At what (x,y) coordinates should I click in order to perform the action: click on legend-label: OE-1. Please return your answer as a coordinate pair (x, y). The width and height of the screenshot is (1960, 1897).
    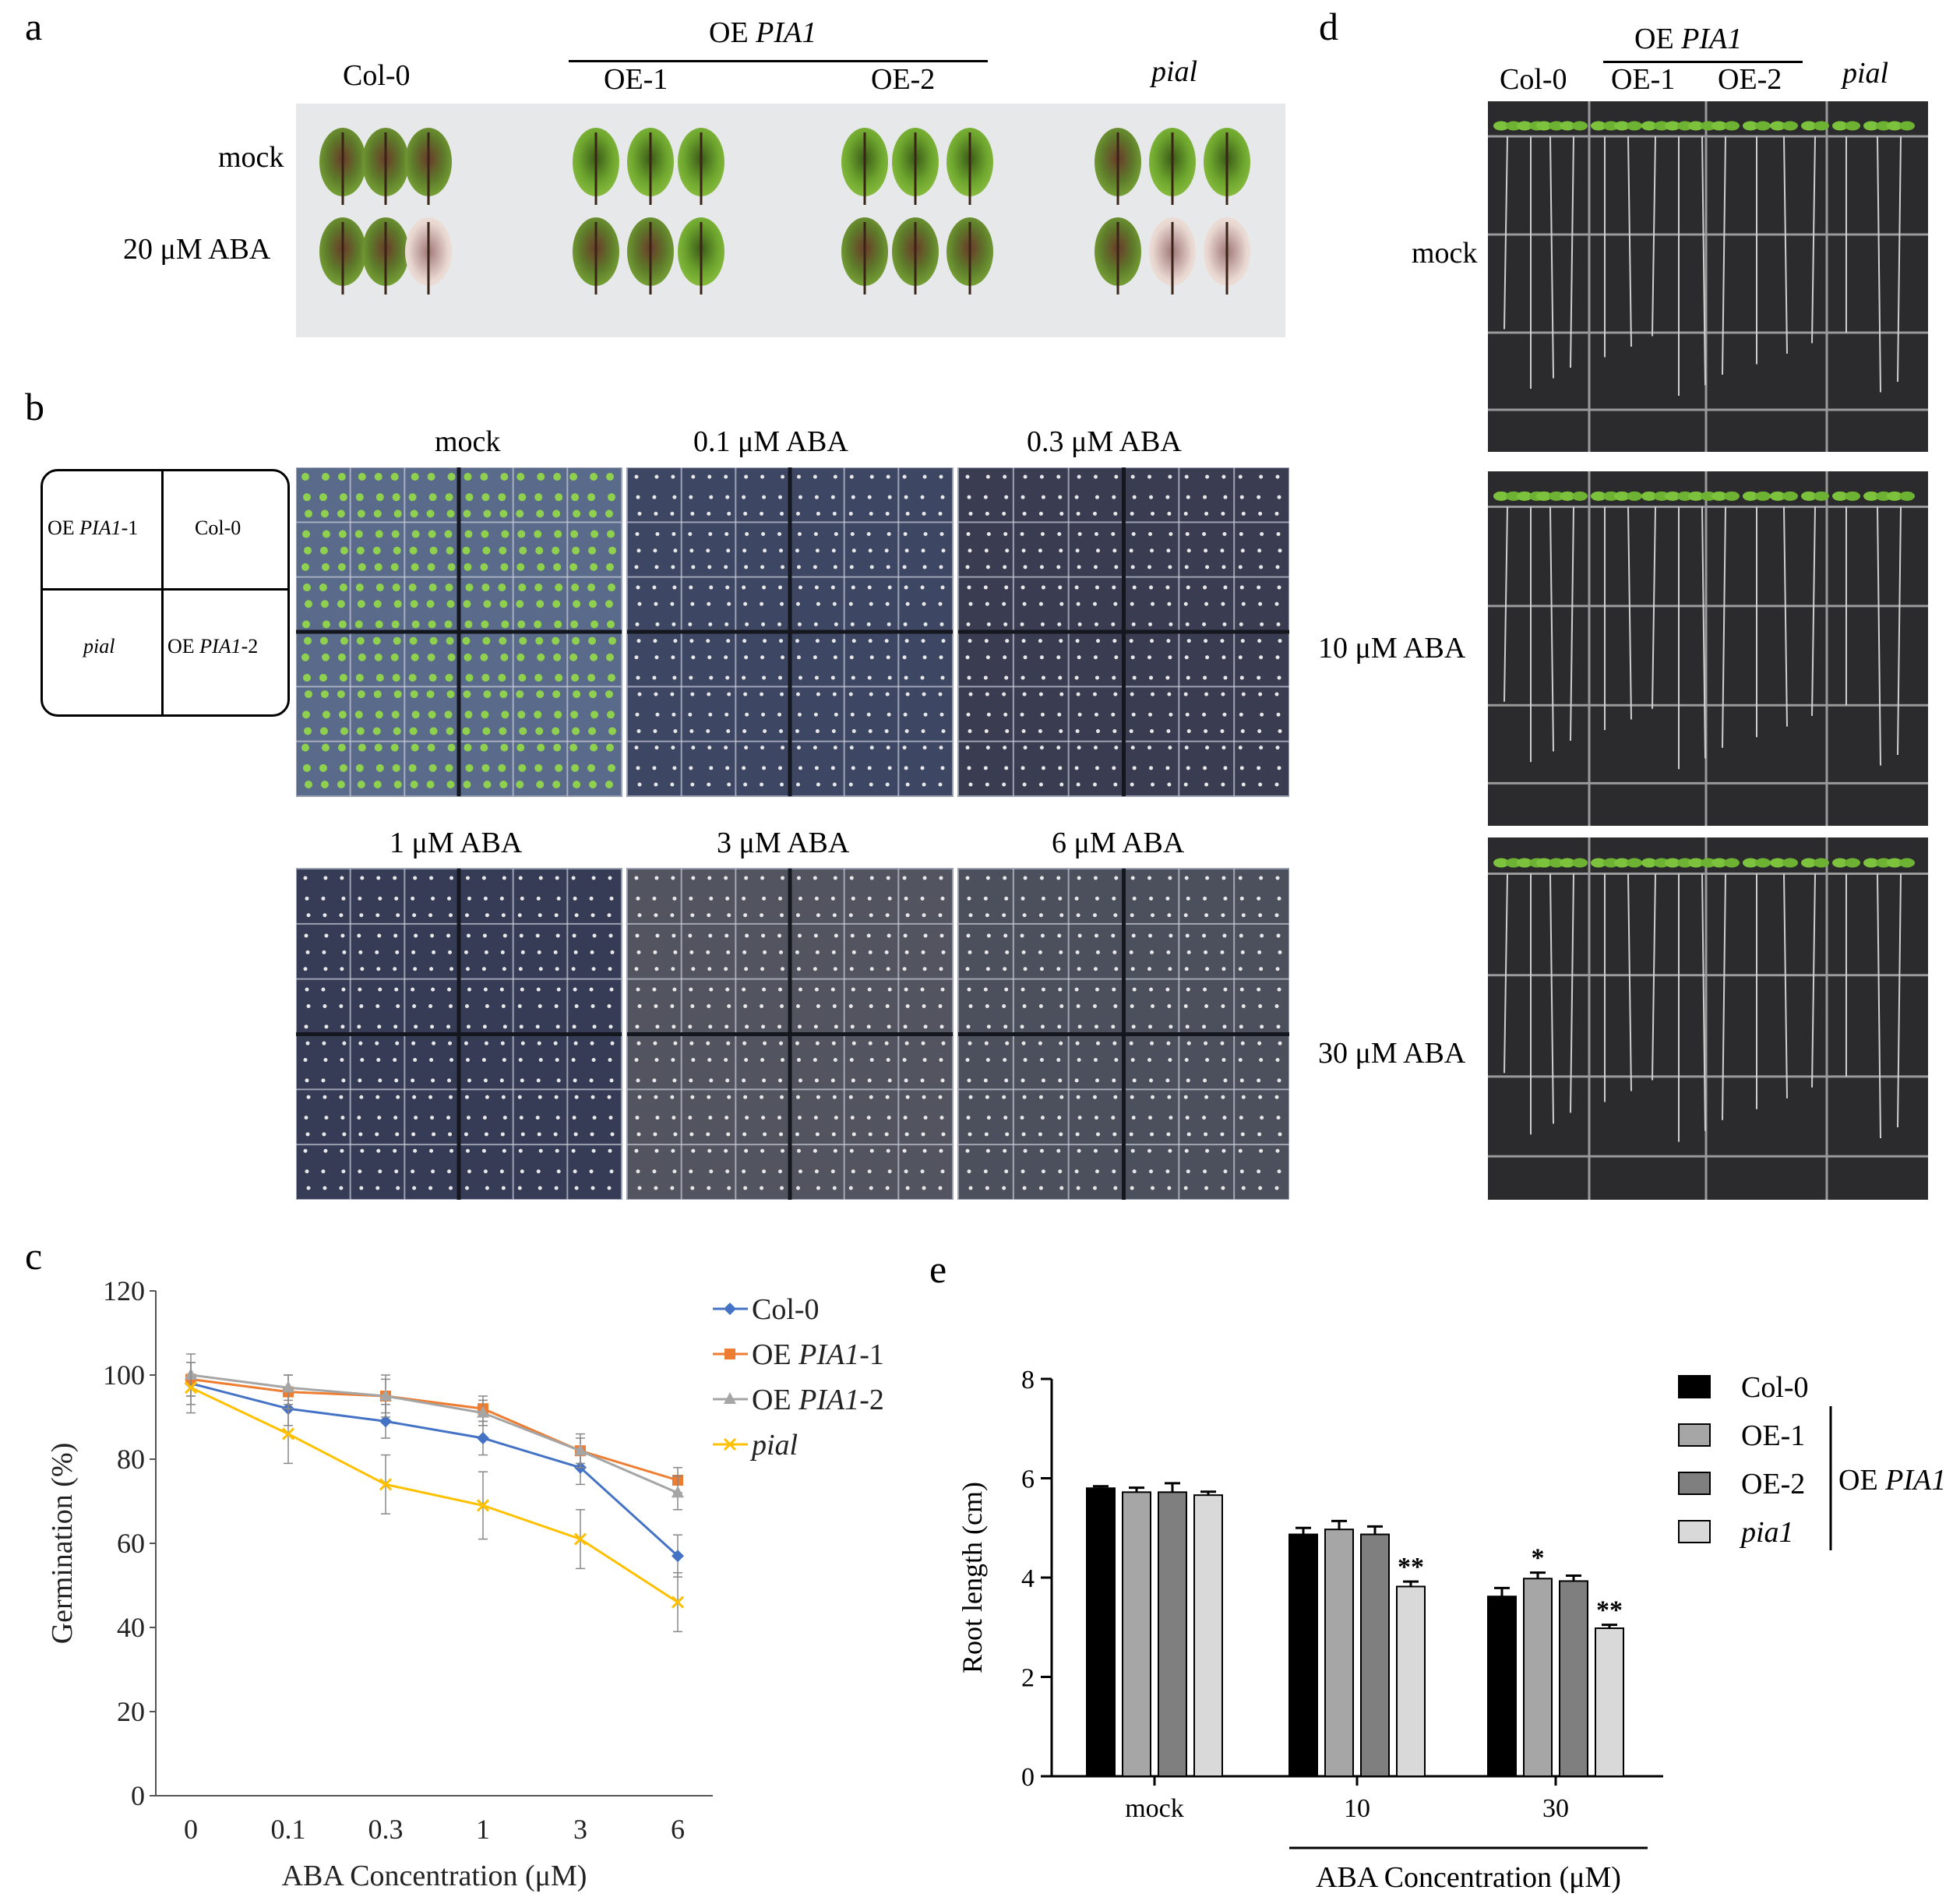
    Looking at the image, I should click on (1773, 1435).